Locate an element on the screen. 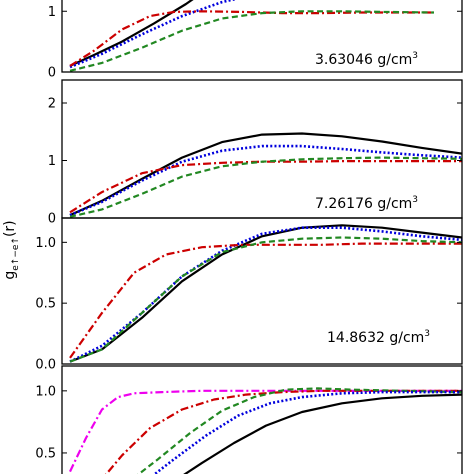  panel-1-frame is located at coordinates (262, 36).